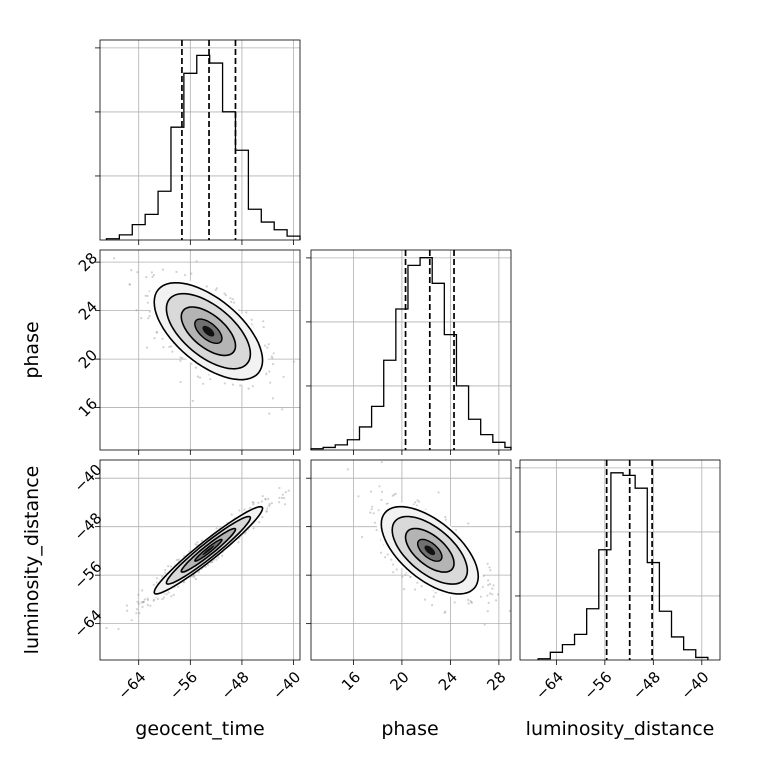  I want to click on marginal-phase, so click(409, 352).